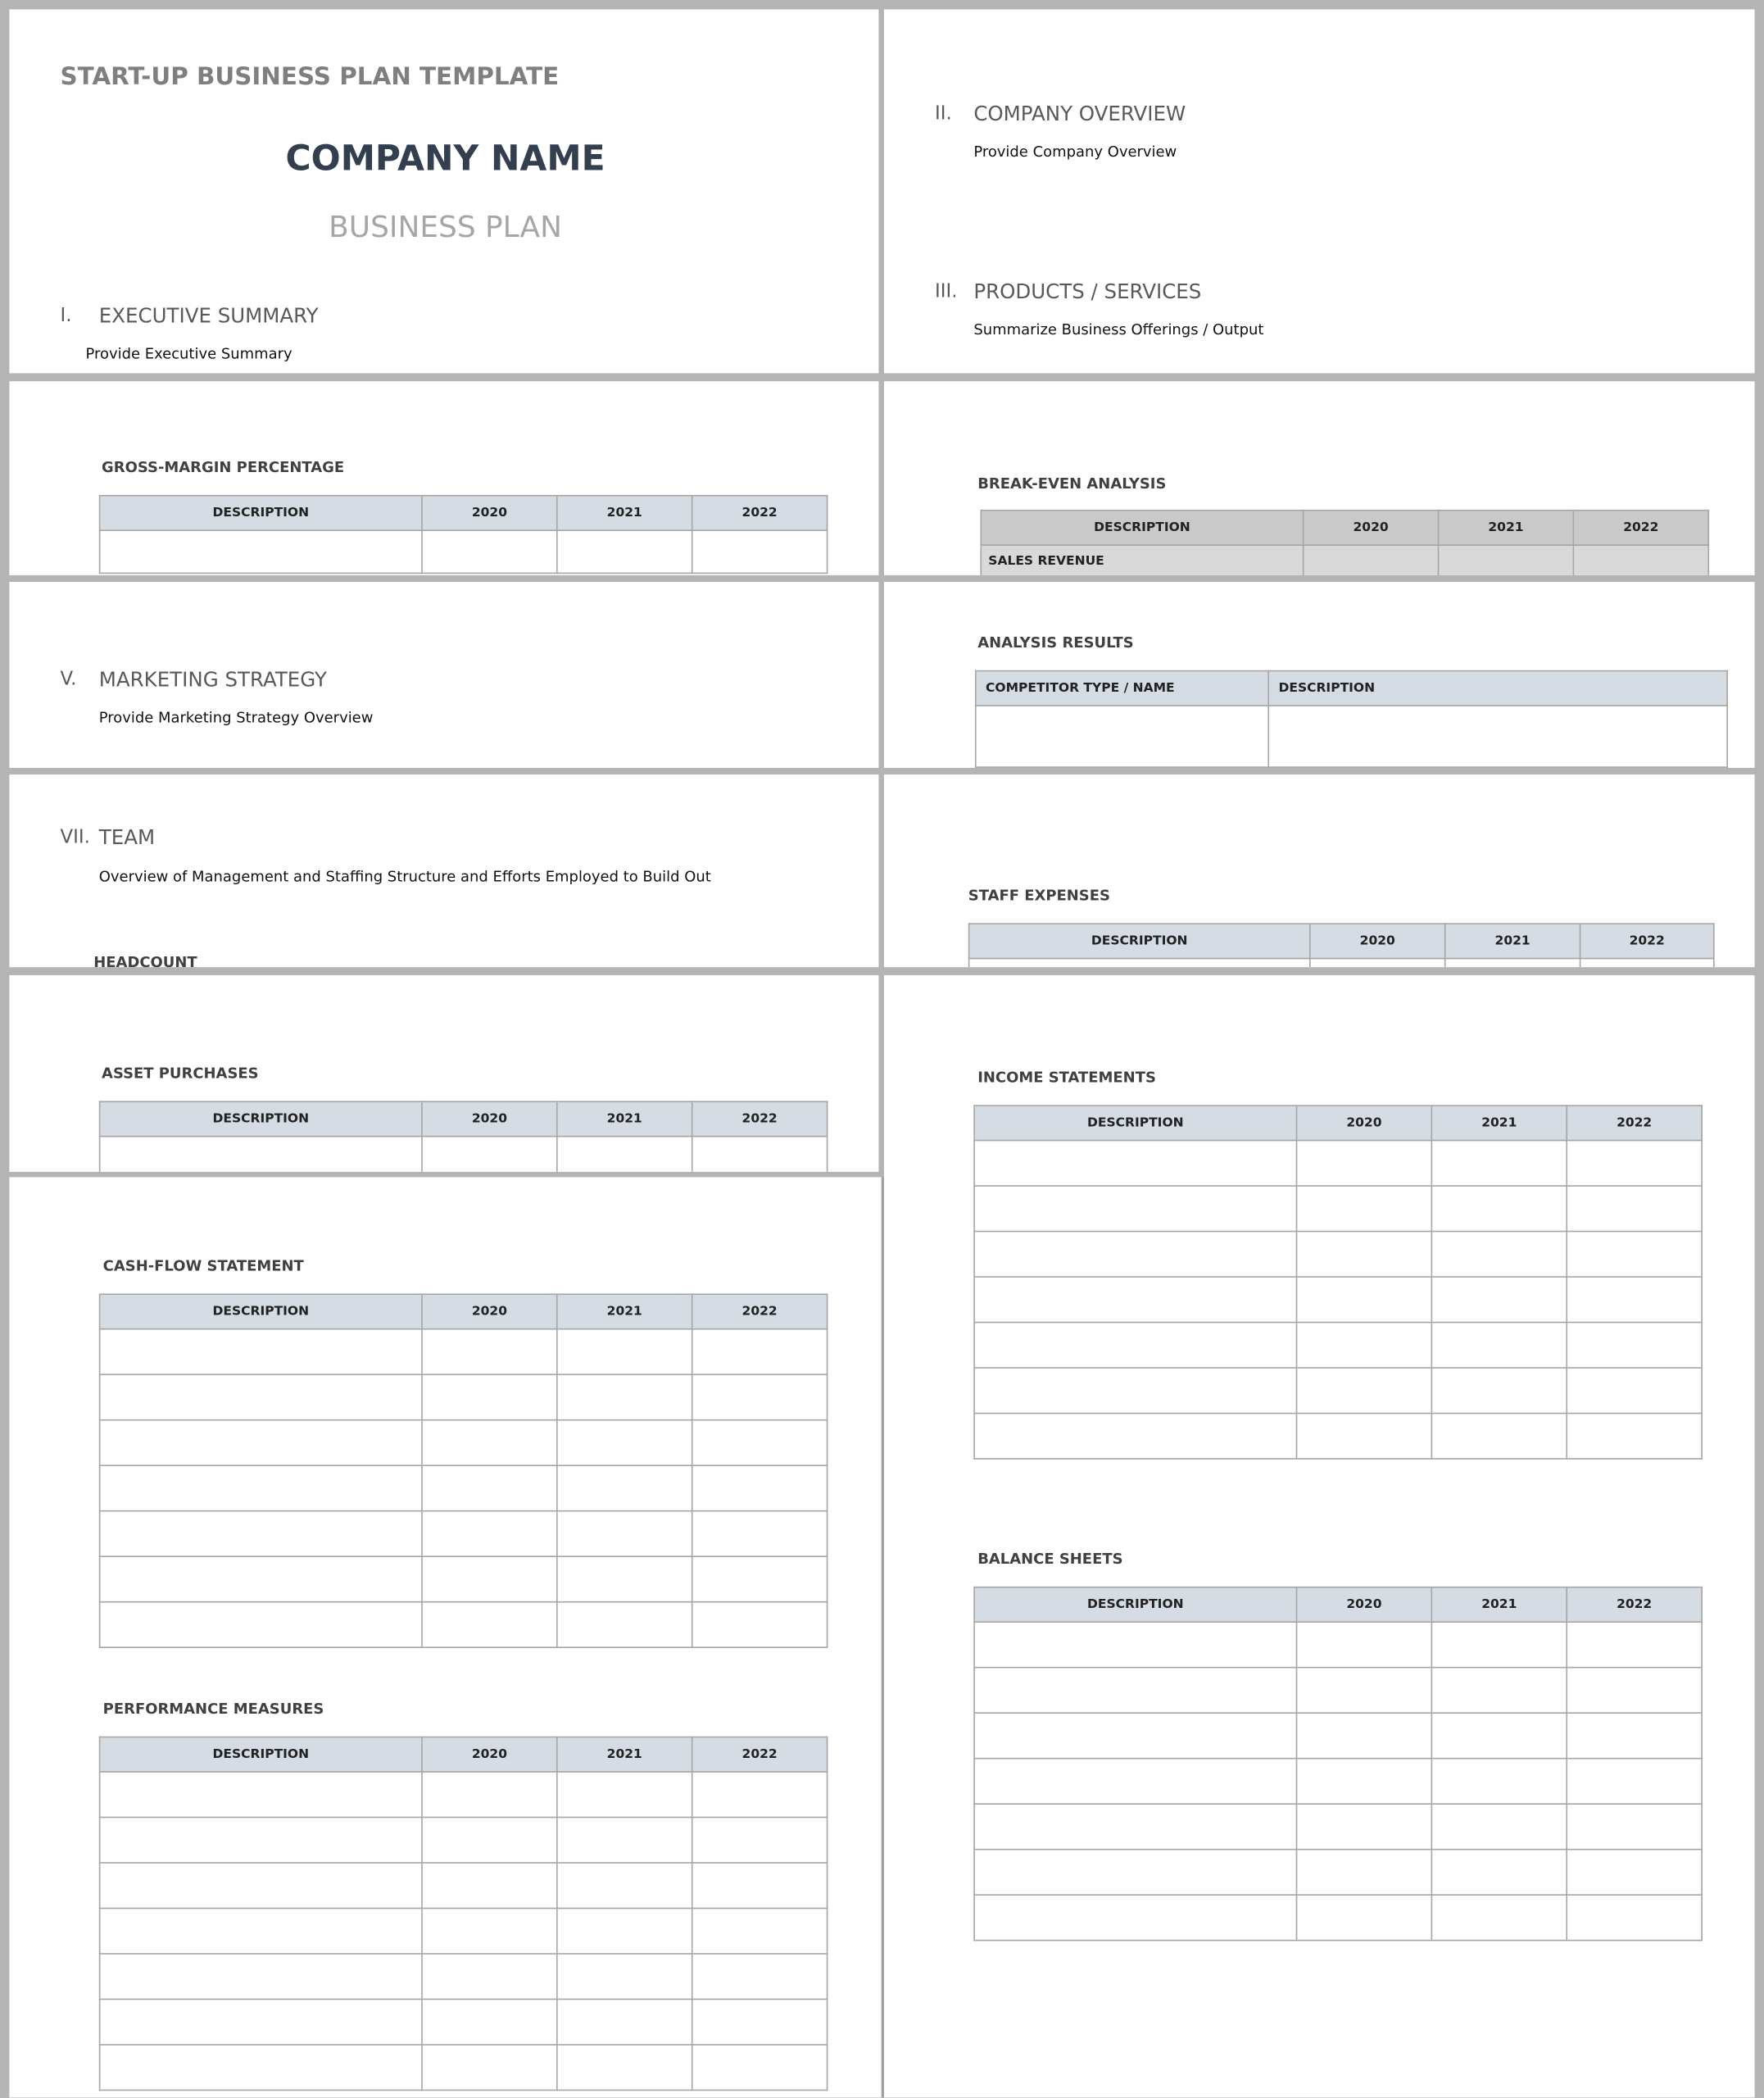 The image size is (1764, 2098). Describe the element at coordinates (180, 1074) in the screenshot. I see `table-title: ASSET PURCHASES` at that location.